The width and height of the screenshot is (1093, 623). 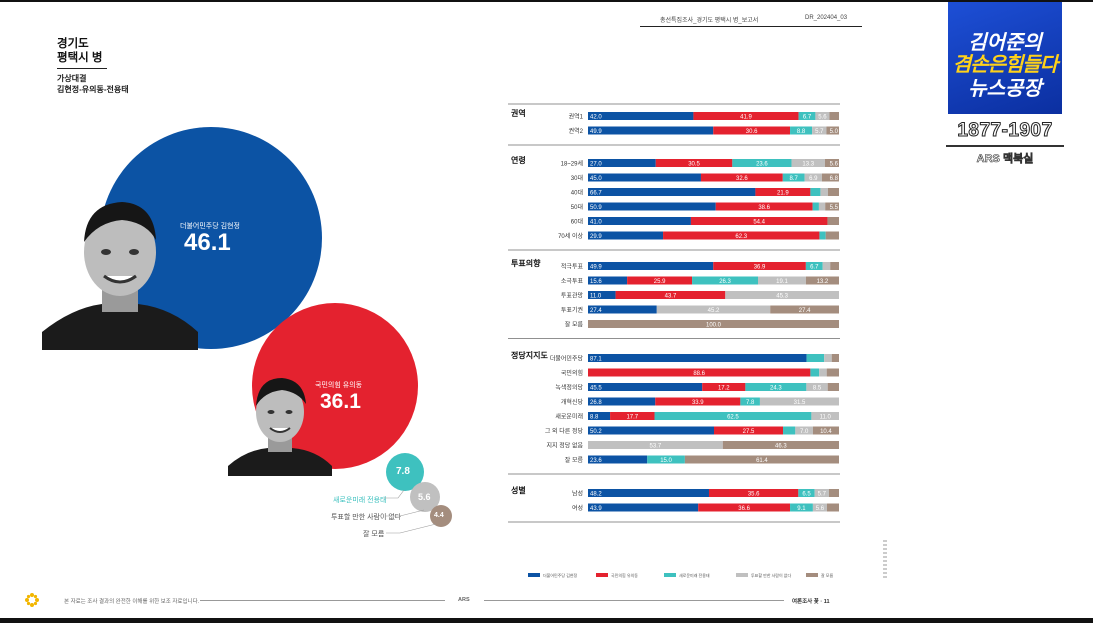 I want to click on data-label: 88.6, so click(x=699, y=374).